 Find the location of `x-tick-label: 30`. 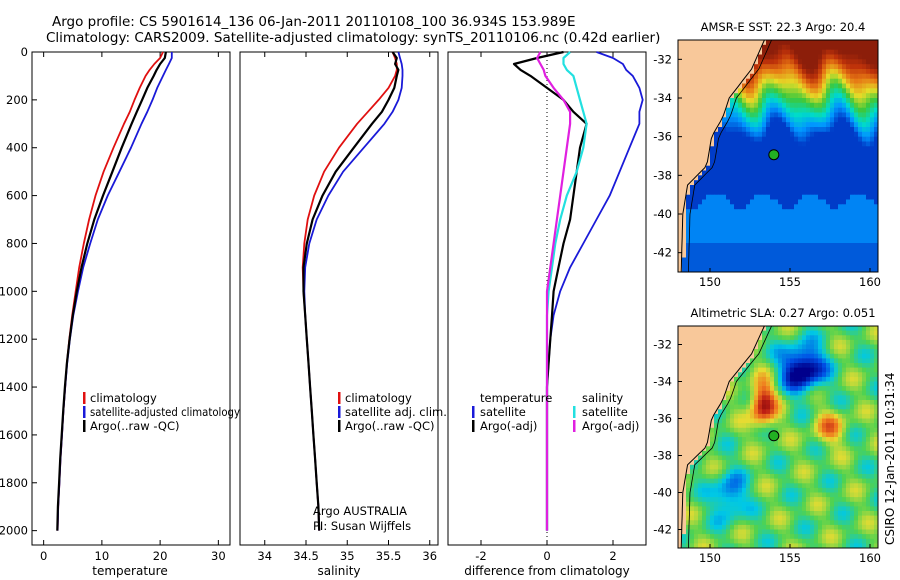

x-tick-label: 30 is located at coordinates (218, 556).